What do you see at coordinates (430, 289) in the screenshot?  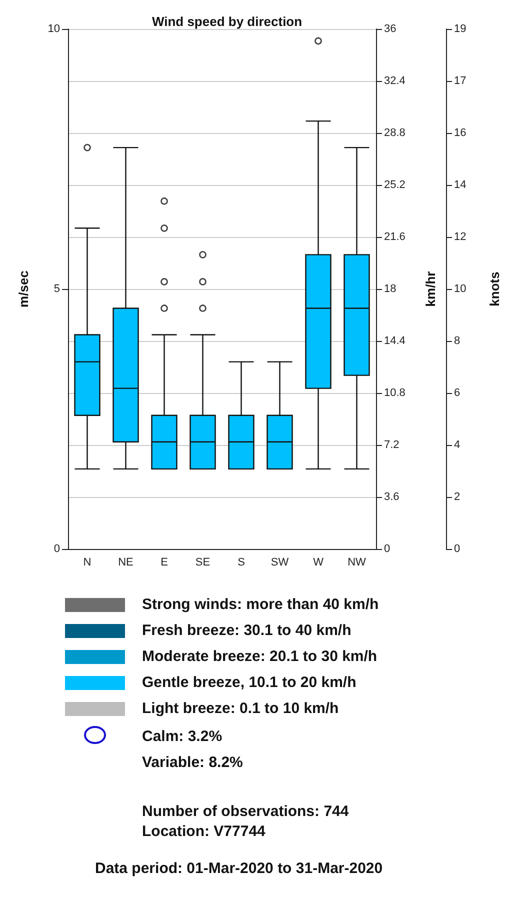 I see `y2-axis-title: km/hr` at bounding box center [430, 289].